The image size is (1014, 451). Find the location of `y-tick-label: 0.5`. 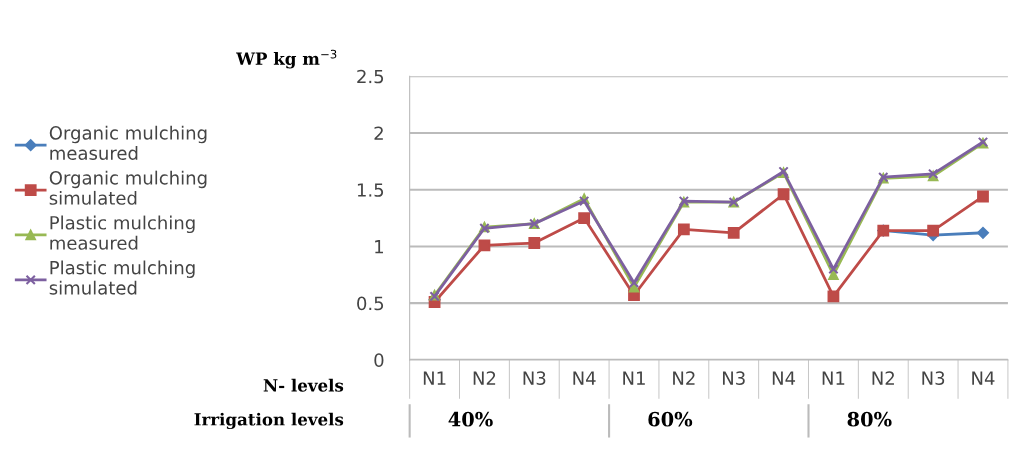

y-tick-label: 0.5 is located at coordinates (370, 303).